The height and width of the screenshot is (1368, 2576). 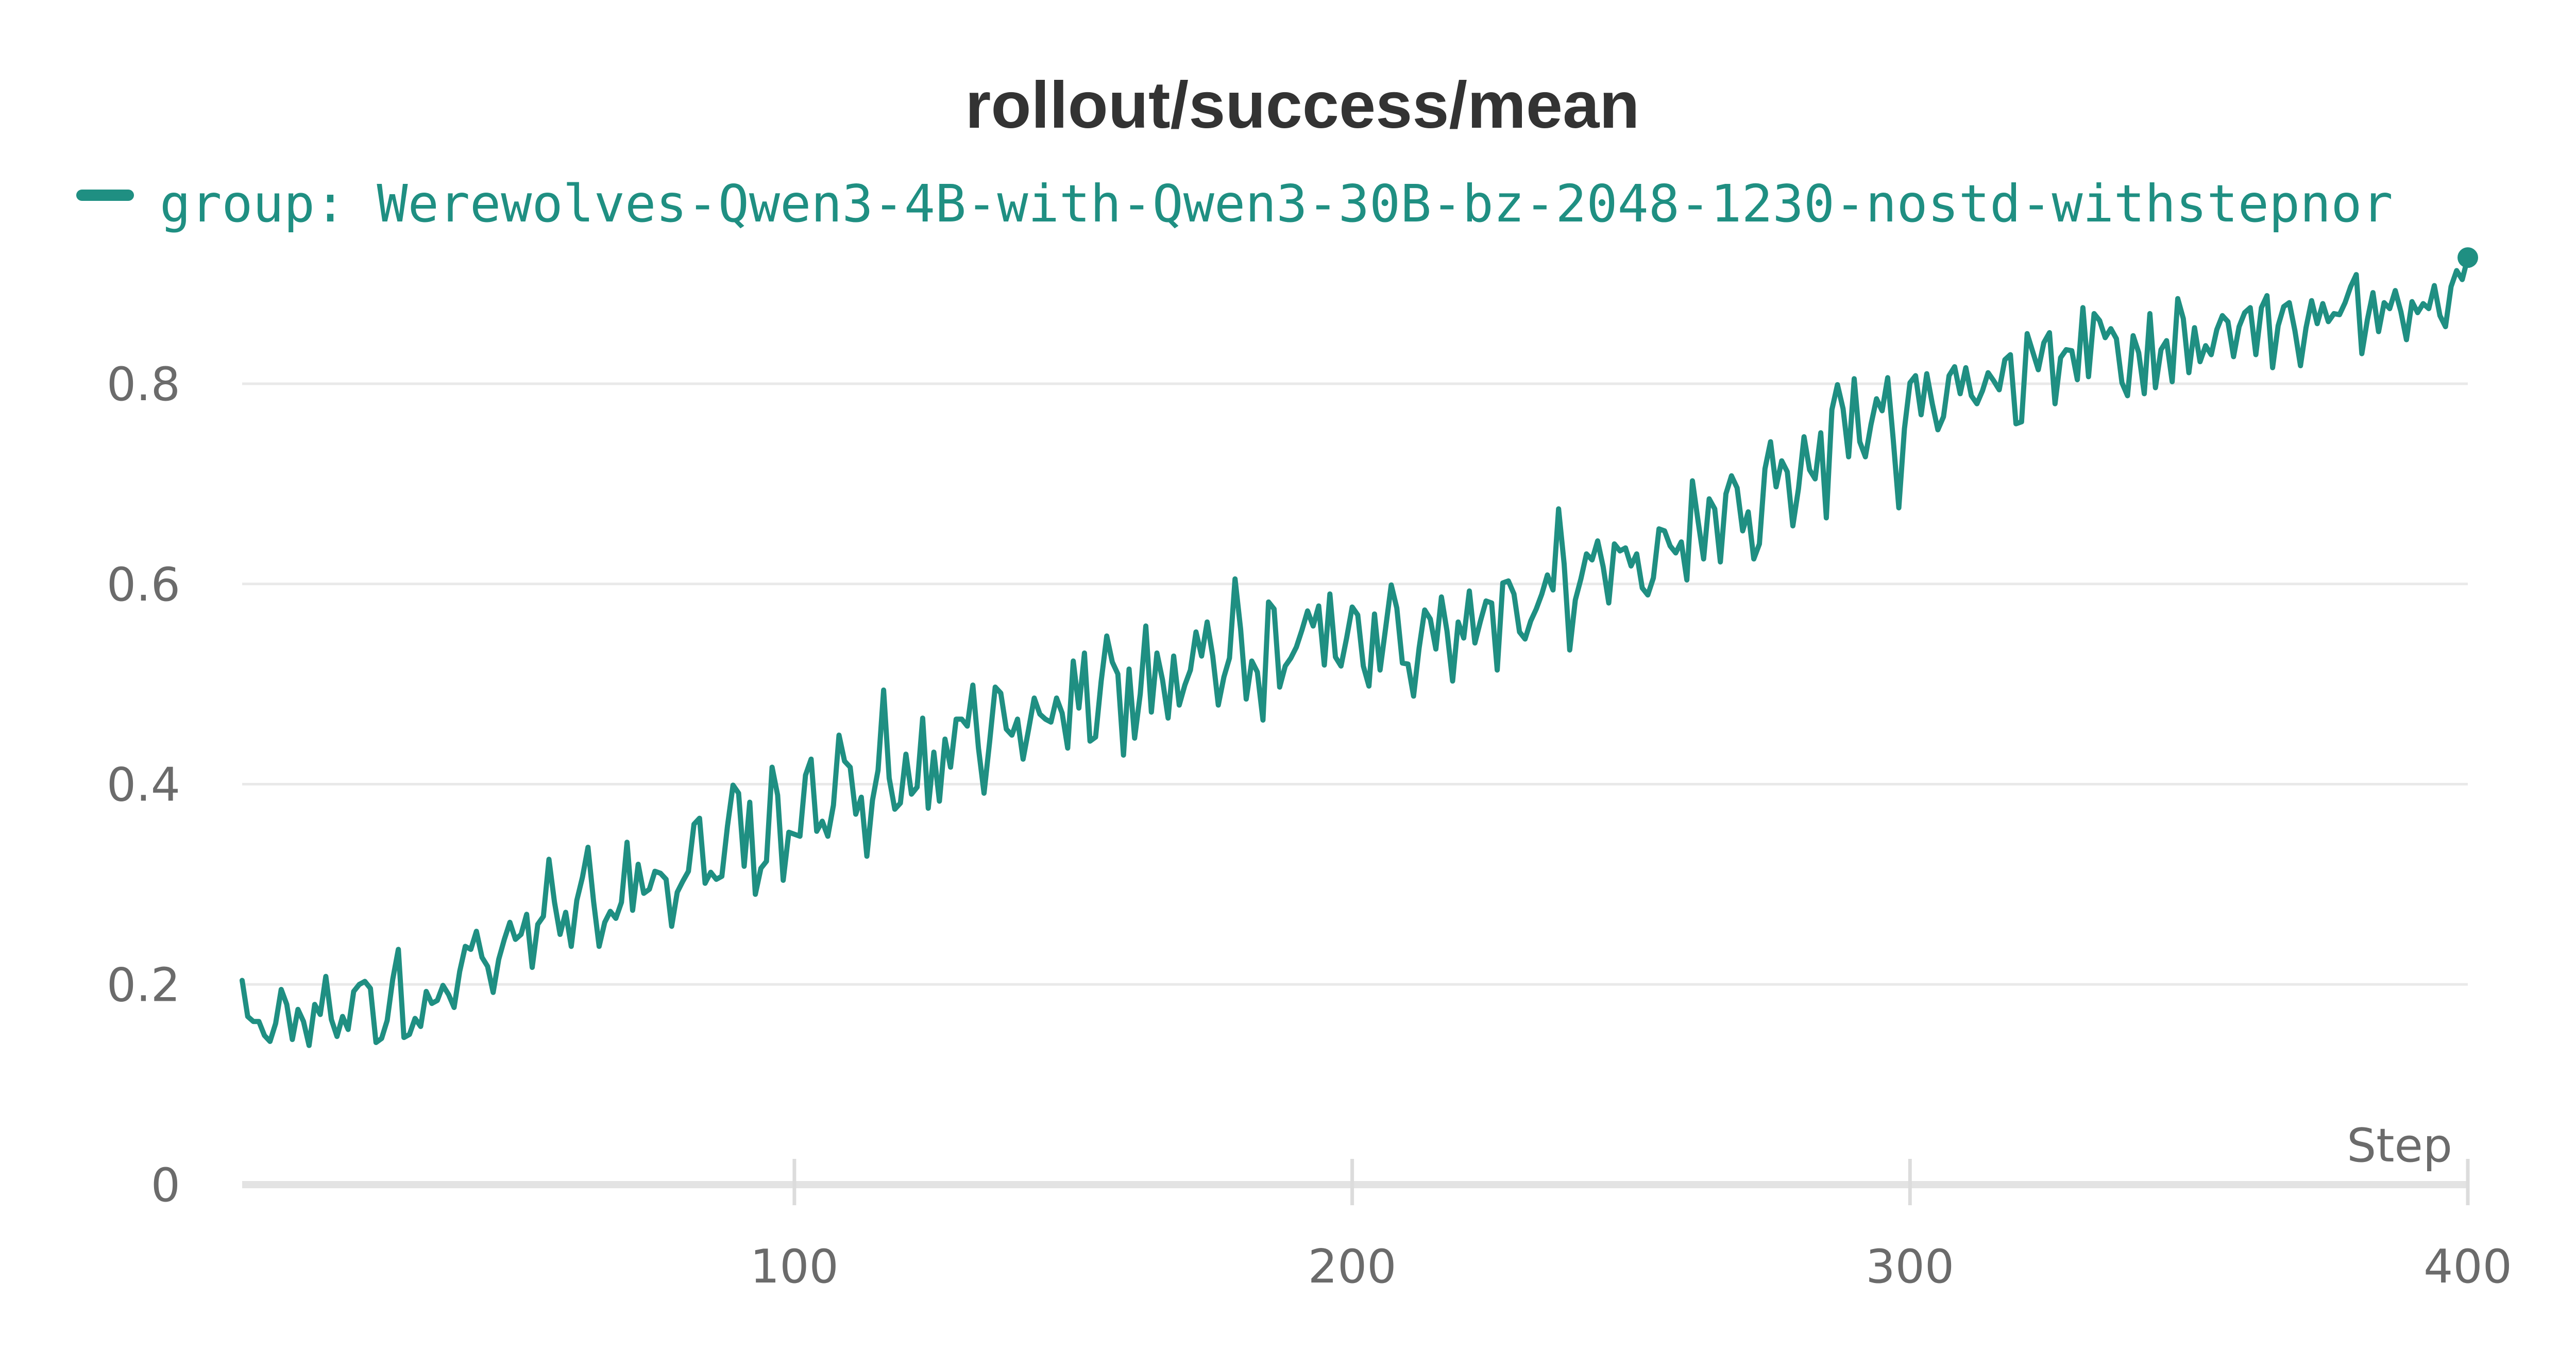 I want to click on chart-title: rollout/success/mean, so click(x=1302, y=105).